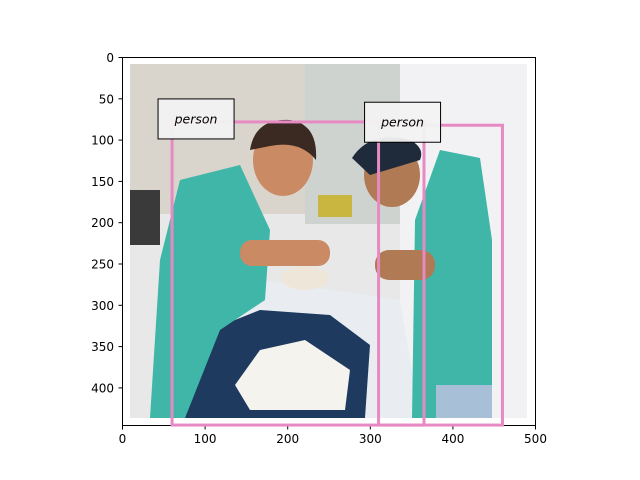  What do you see at coordinates (292, 375) in the screenshot?
I see `paper-drape` at bounding box center [292, 375].